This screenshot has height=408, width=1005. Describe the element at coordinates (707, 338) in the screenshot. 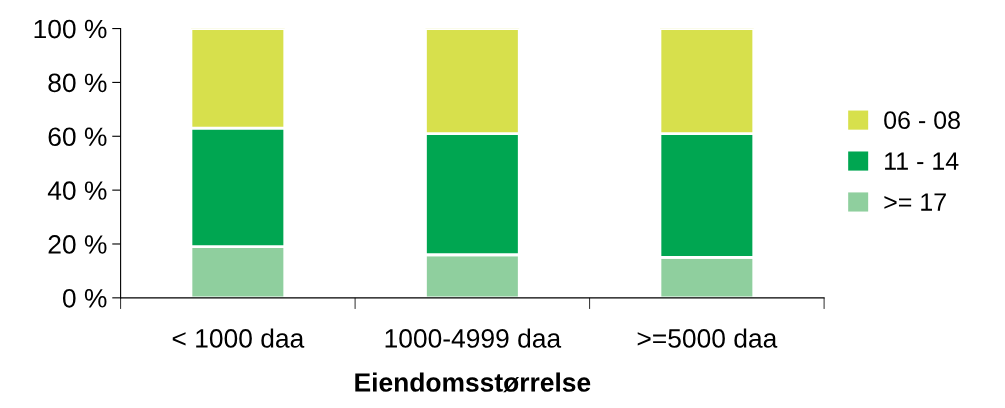

I see `x-tick-label: >=5000 daa` at that location.